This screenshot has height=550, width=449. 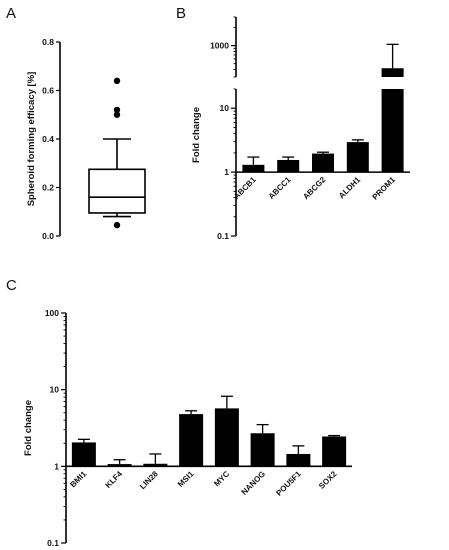 I want to click on bar-myc, so click(x=226, y=437).